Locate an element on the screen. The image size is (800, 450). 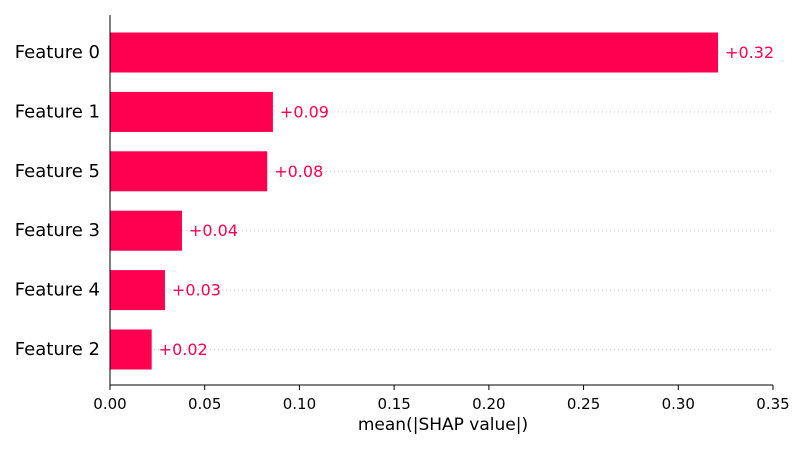
y-tick-label: Feature 1 is located at coordinates (57, 111).